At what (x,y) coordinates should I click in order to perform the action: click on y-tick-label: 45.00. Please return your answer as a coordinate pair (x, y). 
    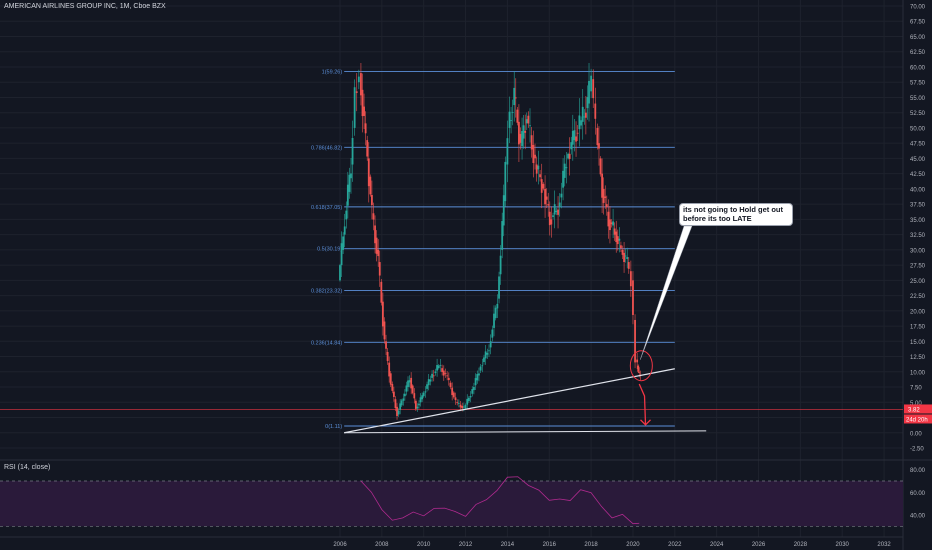
    Looking at the image, I should click on (918, 160).